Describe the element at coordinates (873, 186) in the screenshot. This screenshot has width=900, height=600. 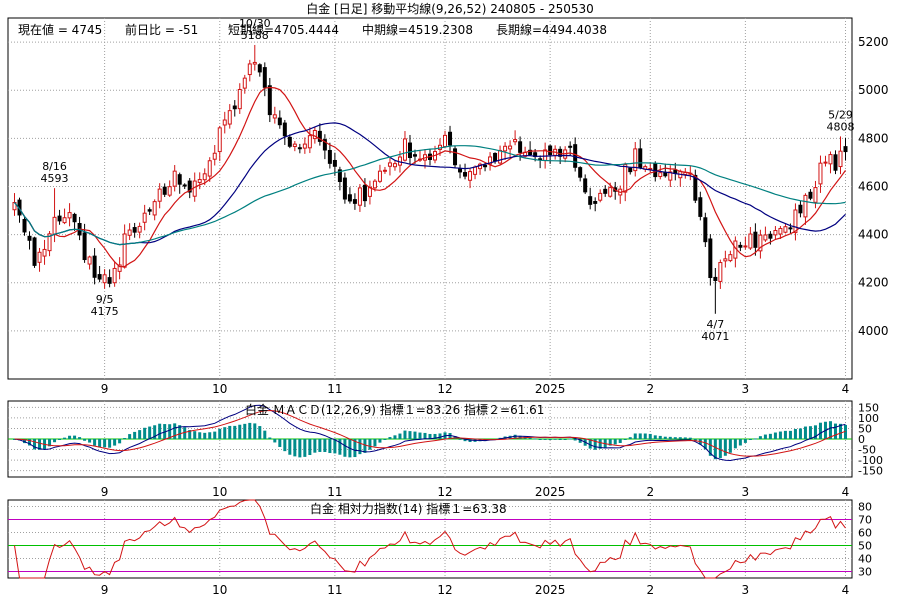
I see `y-tick-label: 4600` at that location.